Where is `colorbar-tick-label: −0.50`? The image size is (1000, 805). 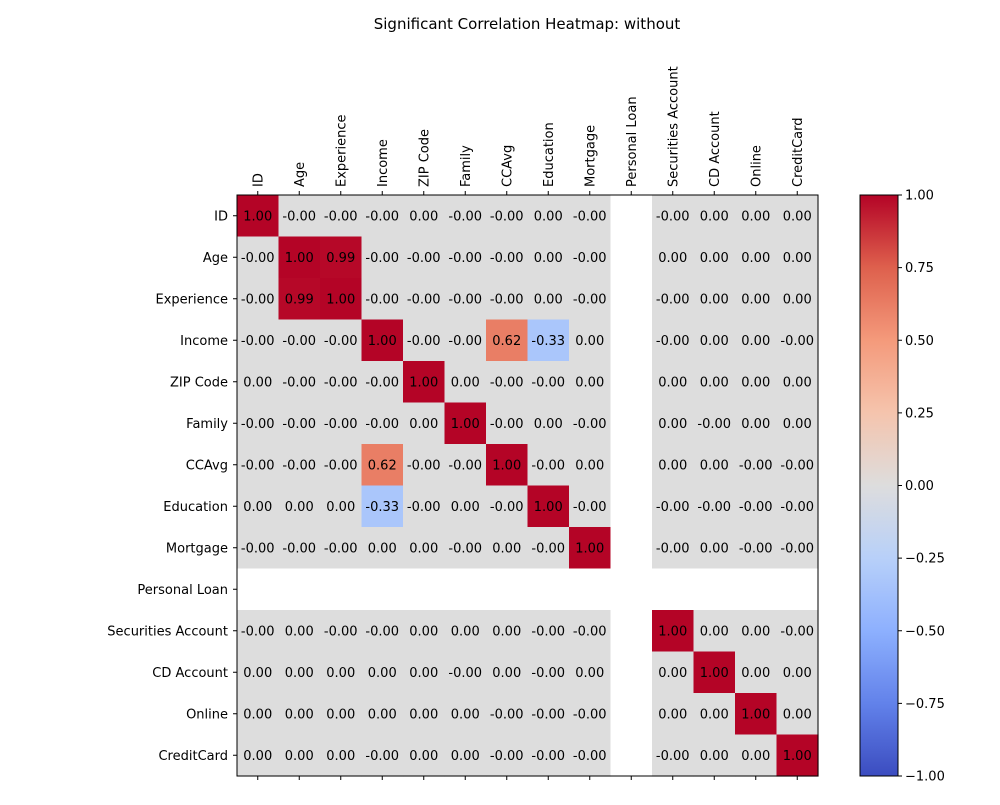 colorbar-tick-label: −0.50 is located at coordinates (925, 631).